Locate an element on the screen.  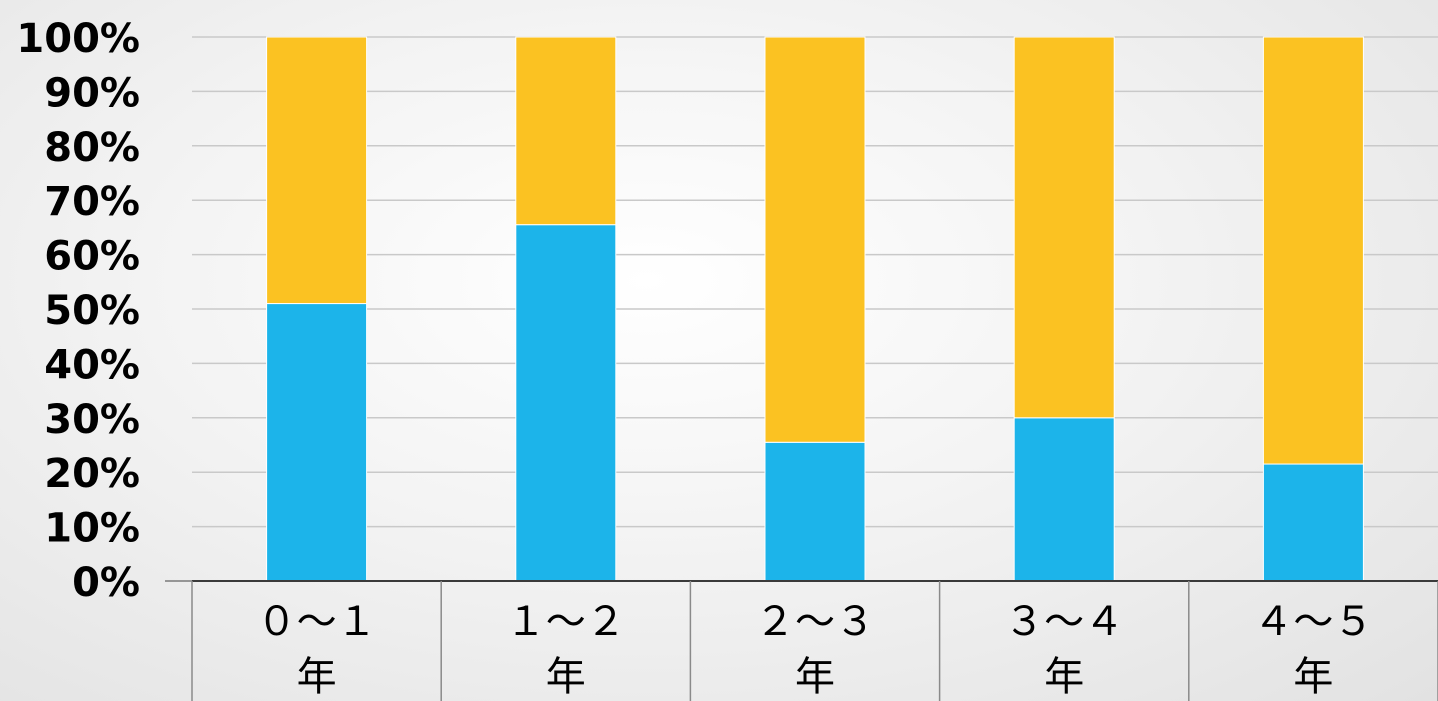
y-axis: 0% 10% 20% 30% 40% 50% 60% 70% 80% 90% 100% is located at coordinates (78, 311).